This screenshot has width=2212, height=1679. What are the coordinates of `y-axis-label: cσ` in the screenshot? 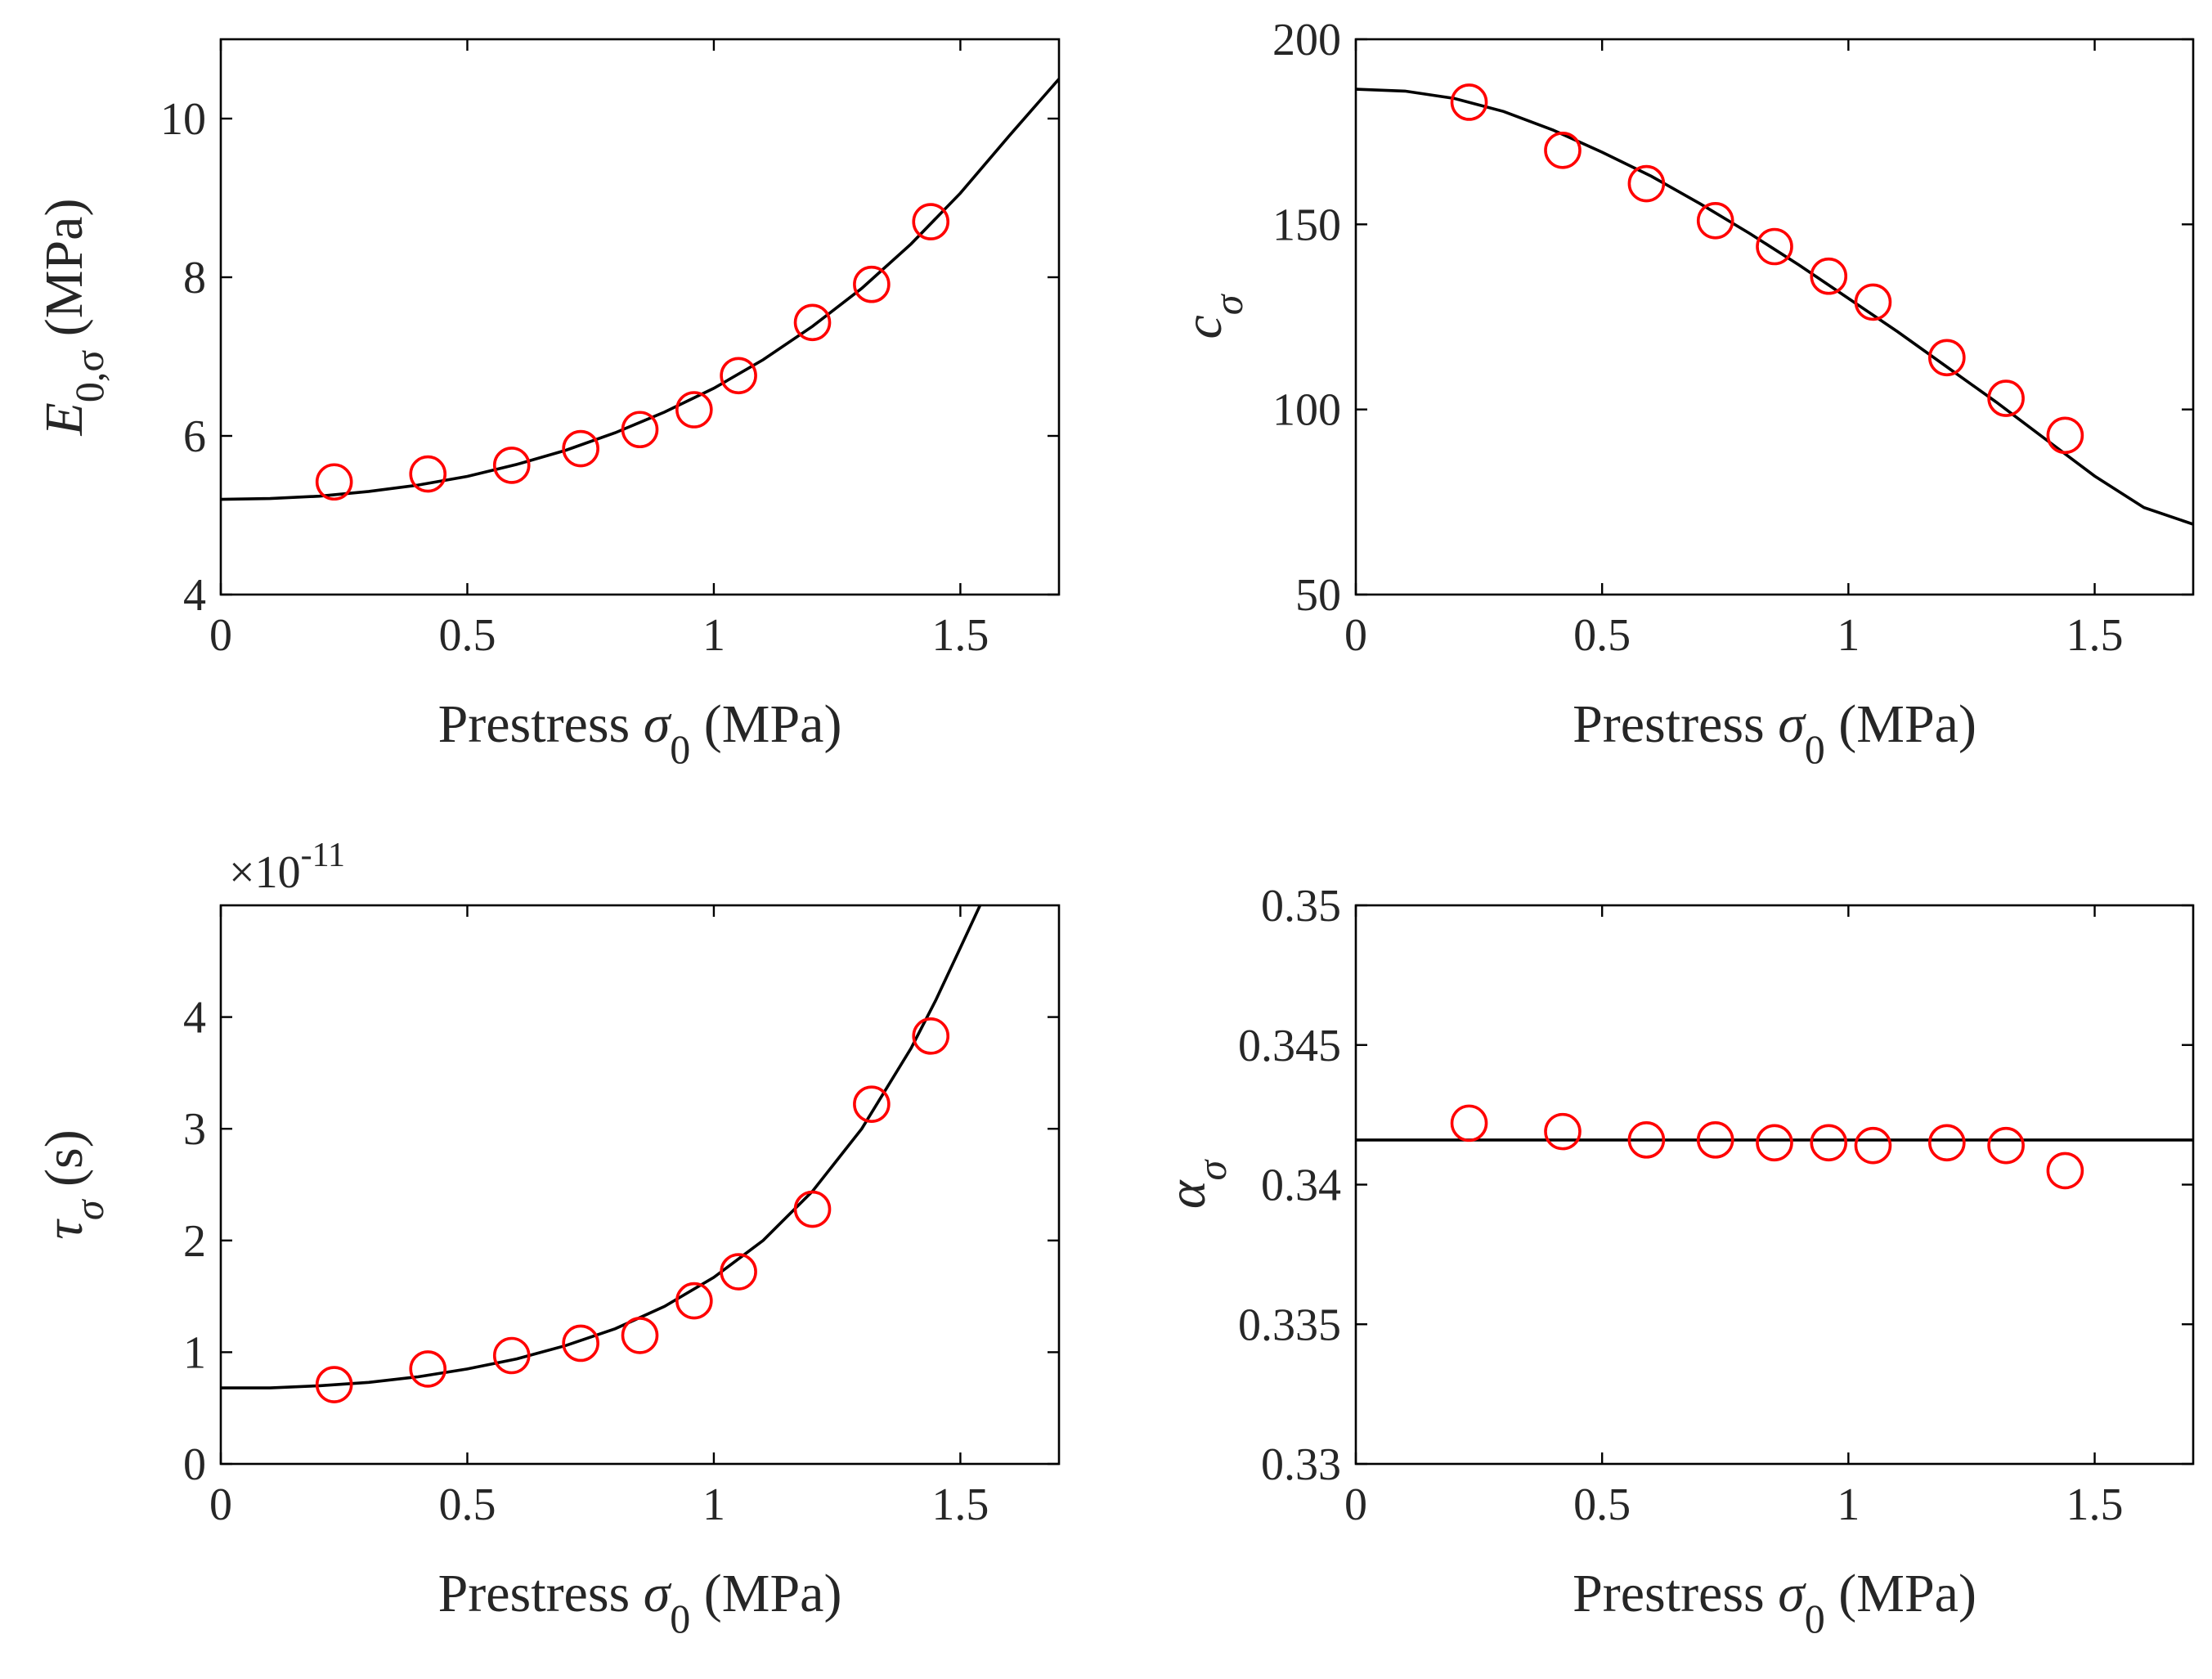 It's located at (1212, 316).